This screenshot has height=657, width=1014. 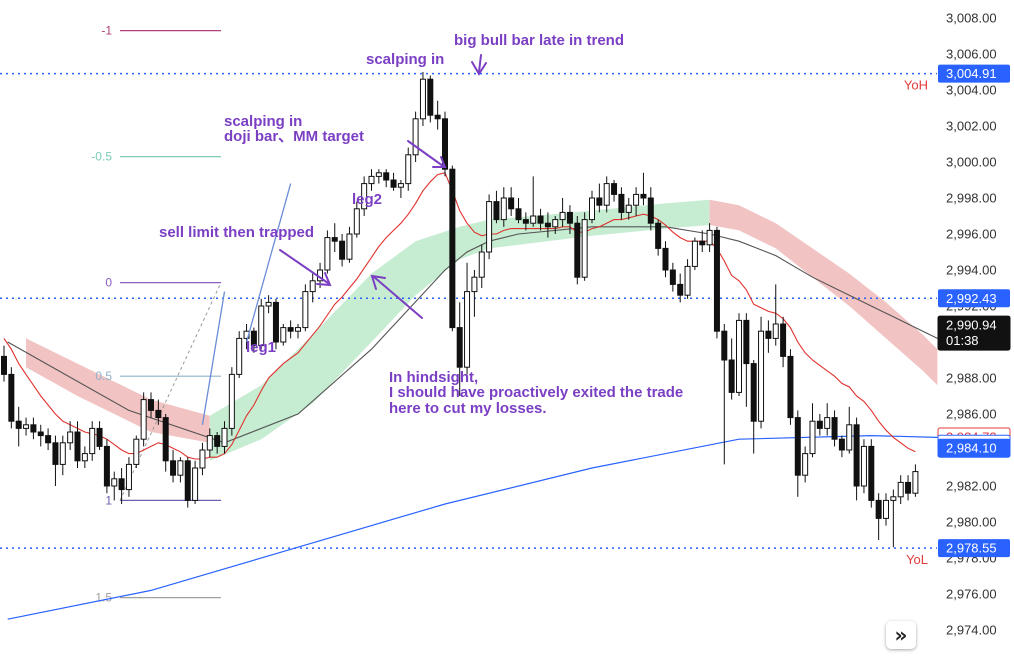 I want to click on y-tick-label: 3,002.00, so click(x=971, y=126).